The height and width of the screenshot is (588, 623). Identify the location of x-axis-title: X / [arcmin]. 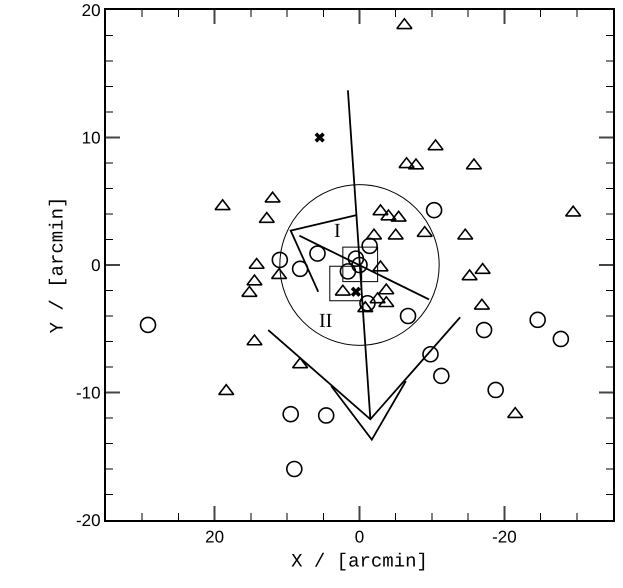
(359, 561).